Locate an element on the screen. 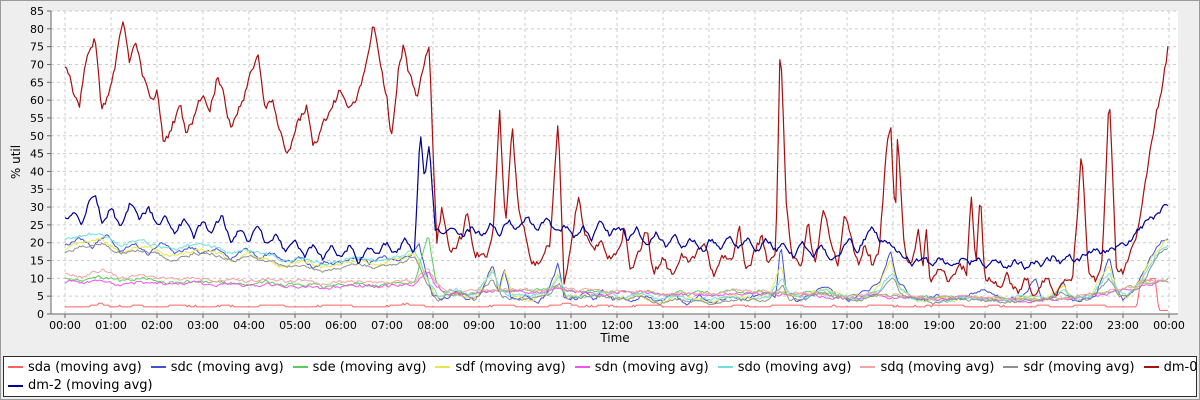 The width and height of the screenshot is (1200, 400). x-tick-label: 21:00 is located at coordinates (1031, 325).